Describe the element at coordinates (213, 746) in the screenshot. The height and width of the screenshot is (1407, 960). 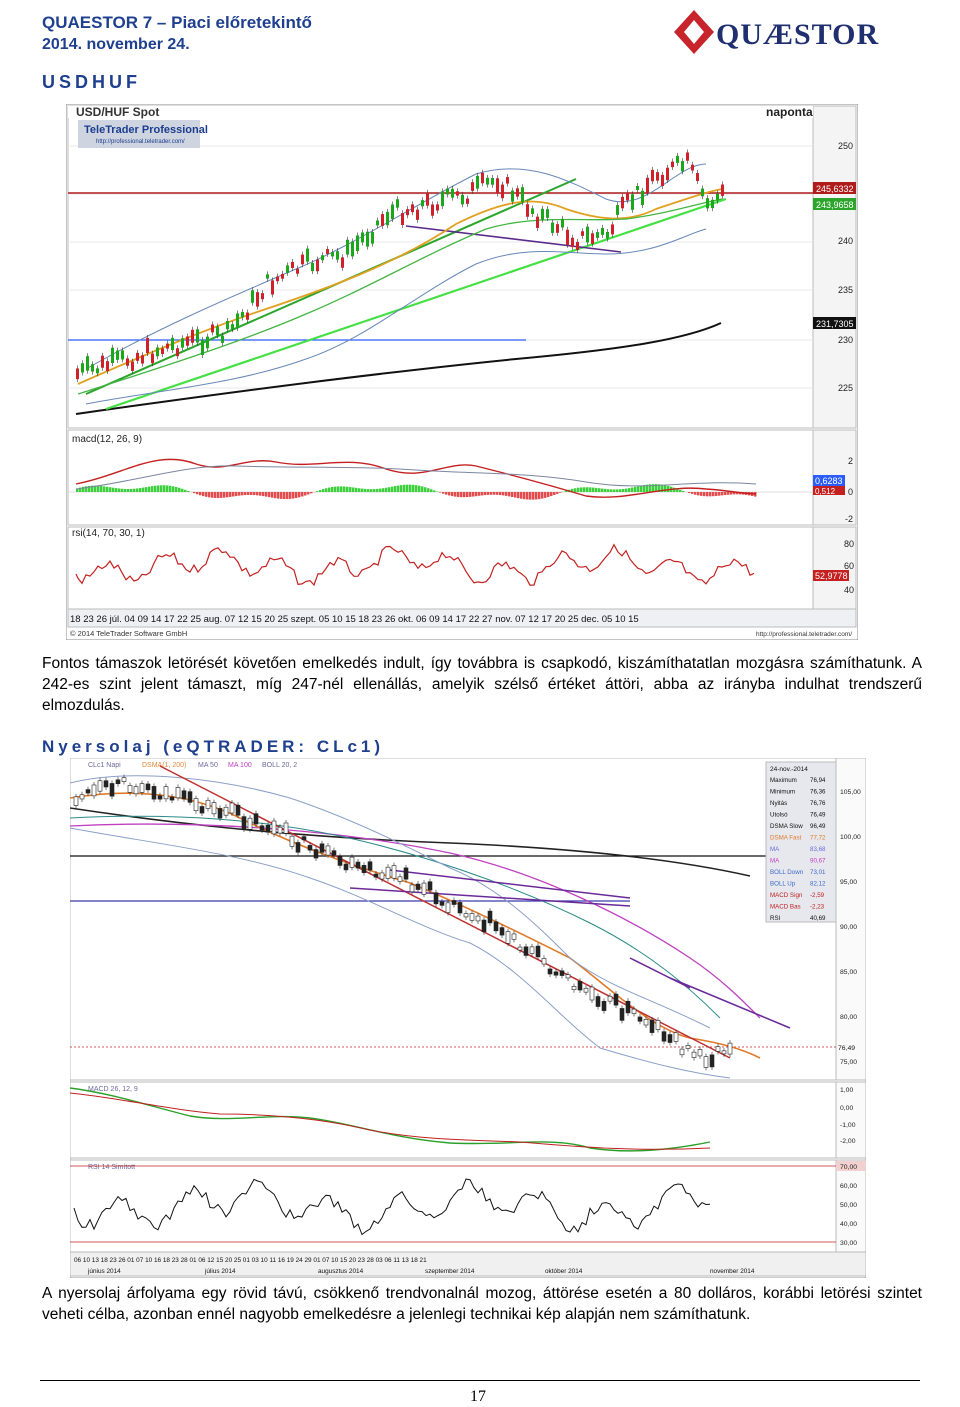
I see `section-heading-crude-oil: Nyersolaj (eQTRADER: CLc1)` at that location.